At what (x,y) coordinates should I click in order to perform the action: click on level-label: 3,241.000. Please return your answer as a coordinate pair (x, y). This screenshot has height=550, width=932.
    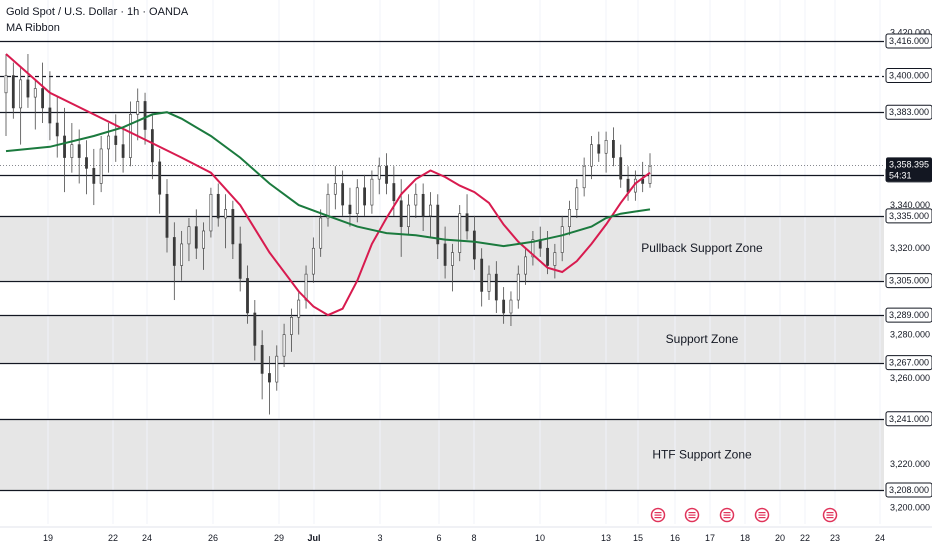
    Looking at the image, I should click on (909, 419).